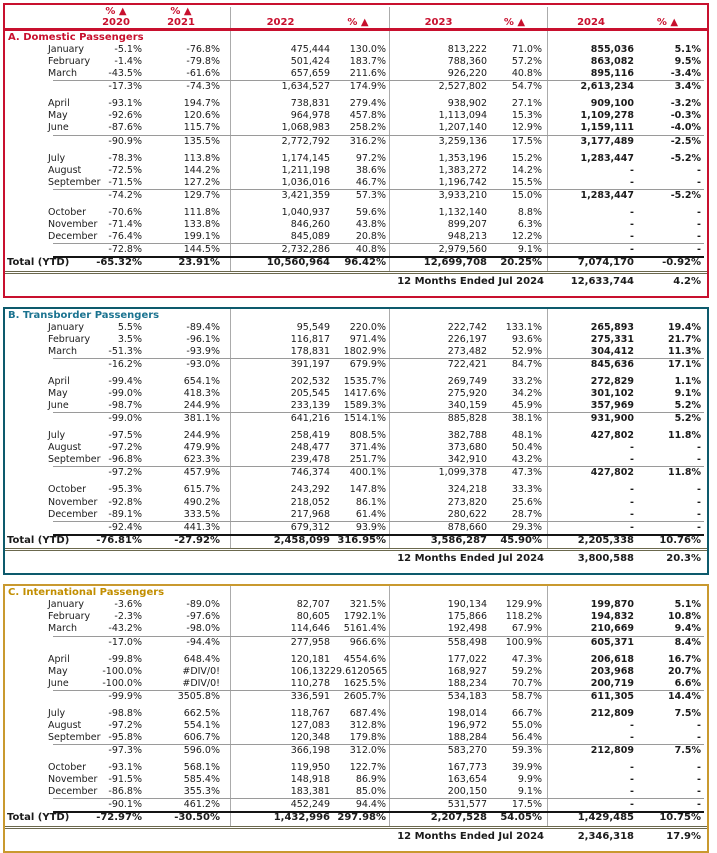 The height and width of the screenshot is (853, 717). I want to click on value-cell-year-2022: 336,591, so click(310, 696).